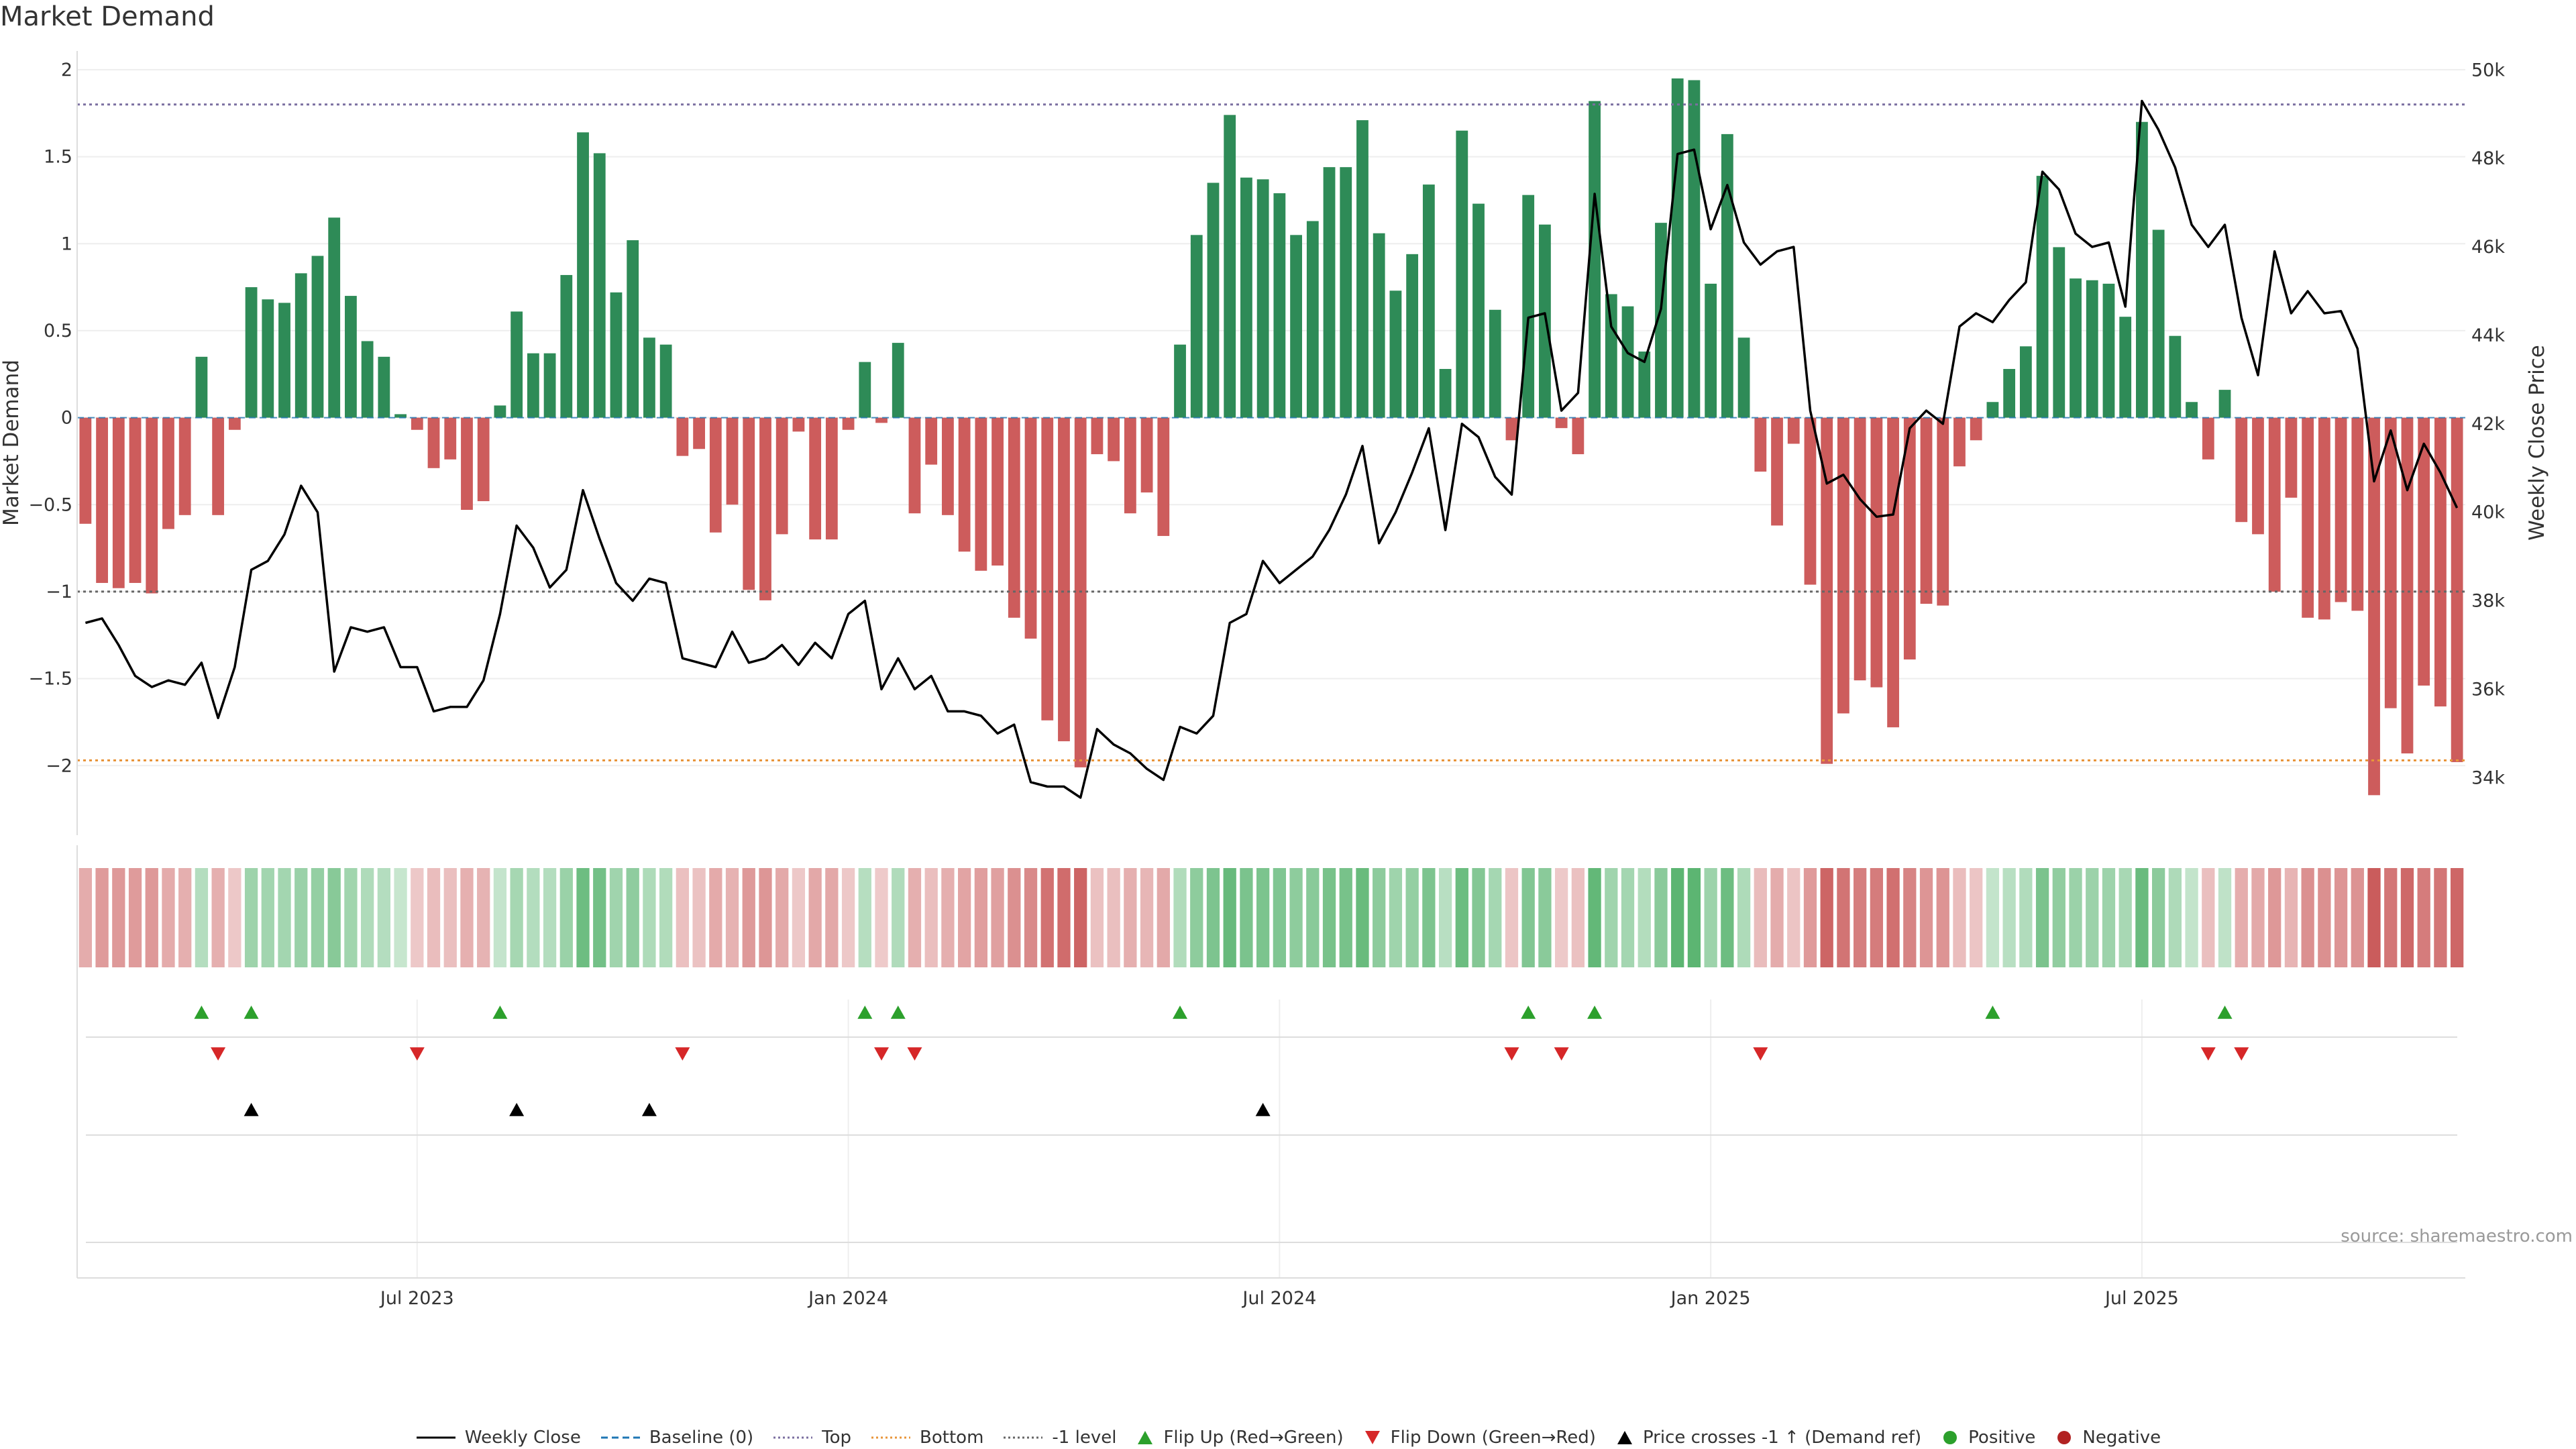  Describe the element at coordinates (66, 70) in the screenshot. I see `y-tick-label: 2` at that location.